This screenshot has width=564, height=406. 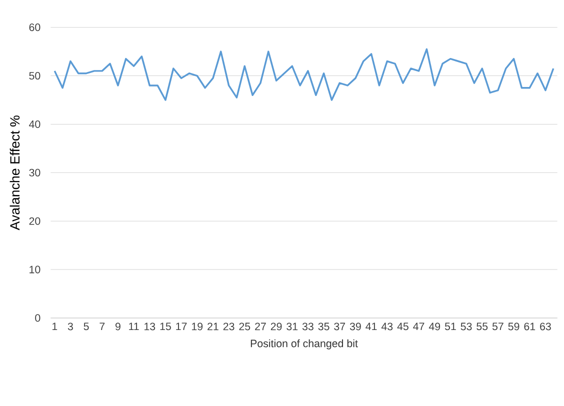 What do you see at coordinates (466, 326) in the screenshot?
I see `x-tick-label: 53` at bounding box center [466, 326].